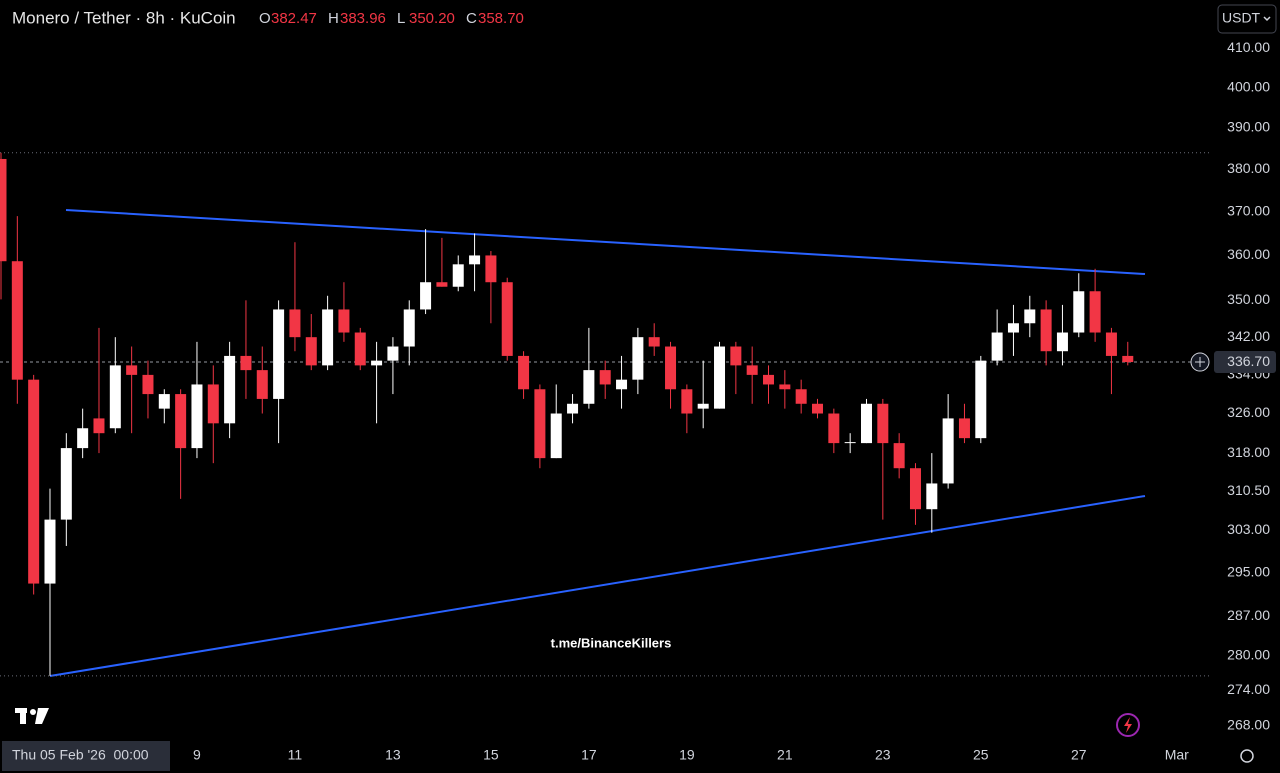 Image resolution: width=1280 pixels, height=773 pixels. What do you see at coordinates (1248, 336) in the screenshot?
I see `y-tick-label: 342.00` at bounding box center [1248, 336].